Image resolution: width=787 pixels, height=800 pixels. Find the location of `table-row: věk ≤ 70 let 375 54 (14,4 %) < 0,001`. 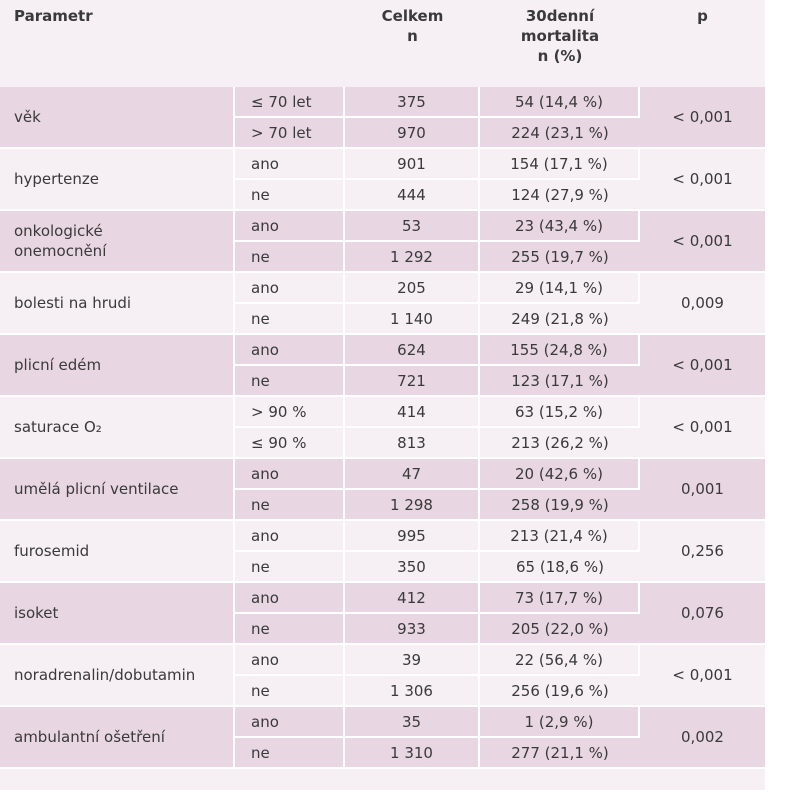

table-row: věk ≤ 70 let 375 54 (14,4 %) < 0,001 is located at coordinates (382, 118).